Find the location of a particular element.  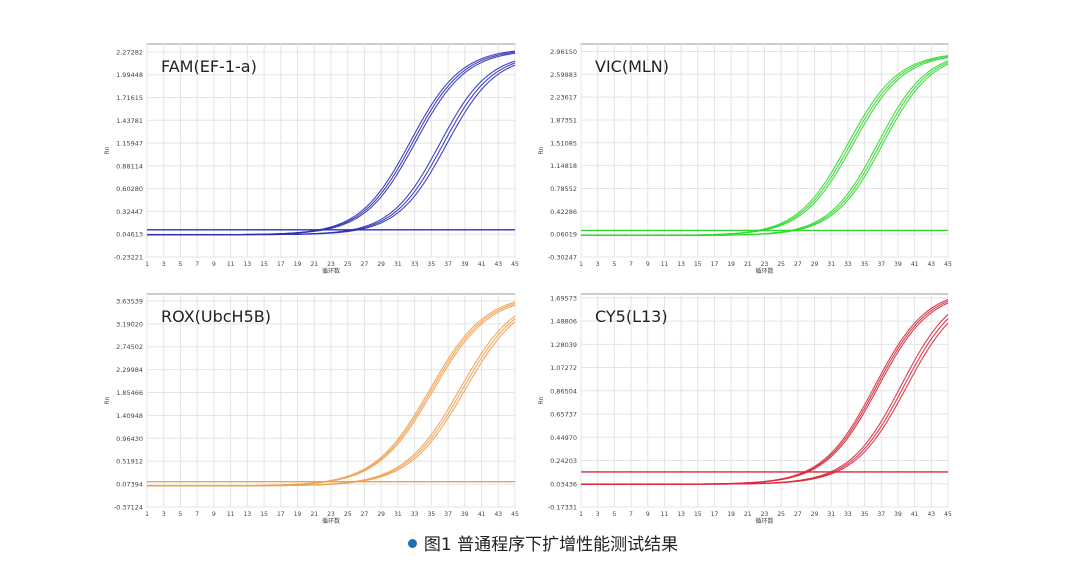

y-tick-label: 0.32447 is located at coordinates (129, 212).